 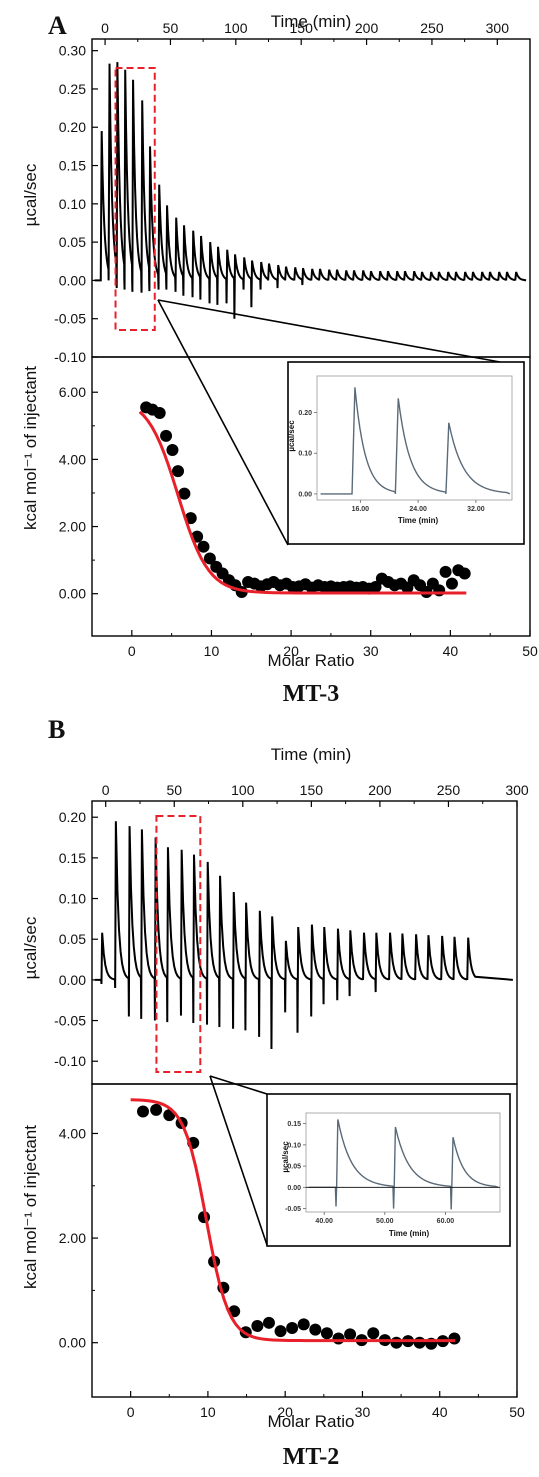 What do you see at coordinates (135, 199) in the screenshot?
I see `highlight-box` at bounding box center [135, 199].